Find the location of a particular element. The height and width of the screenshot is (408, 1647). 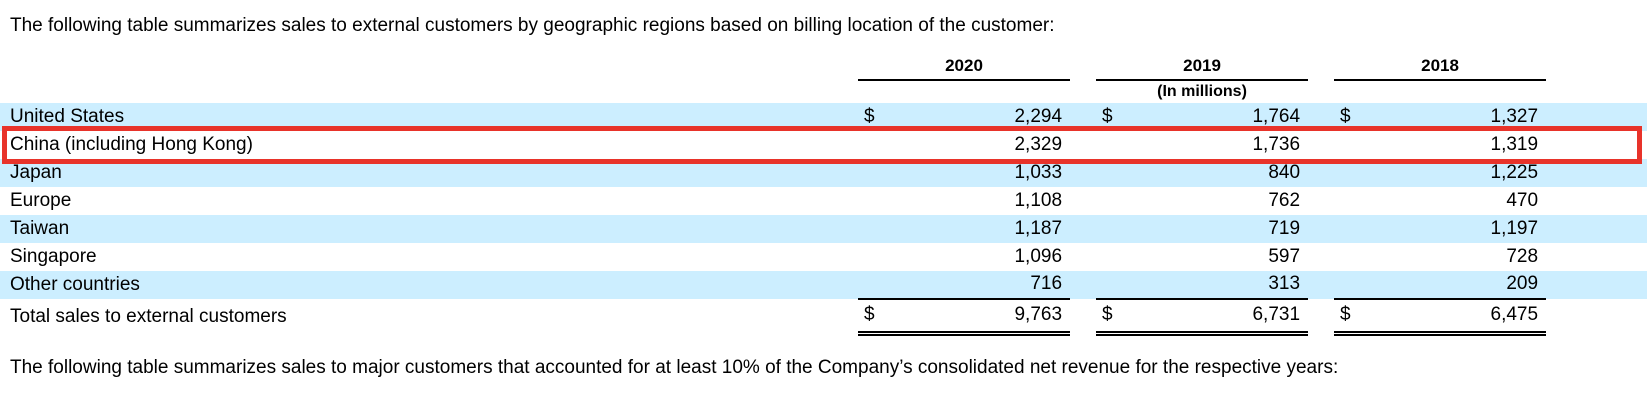

total-value-2018: 6,475 is located at coordinates (1457, 317).